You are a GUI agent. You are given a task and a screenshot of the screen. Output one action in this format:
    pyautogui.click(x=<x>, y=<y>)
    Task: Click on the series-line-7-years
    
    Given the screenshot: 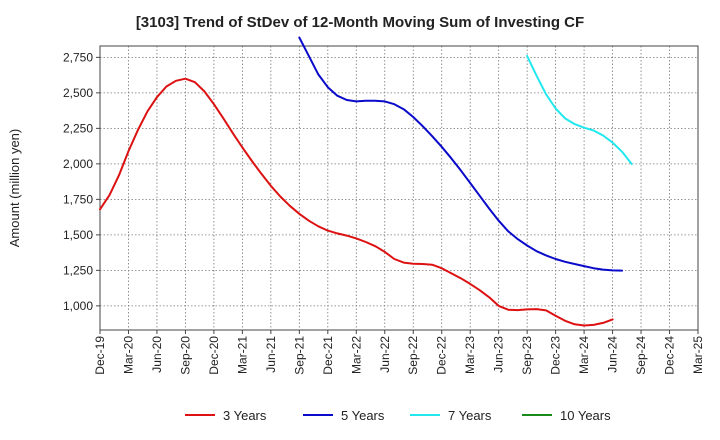 What is the action you would take?
    pyautogui.click(x=579, y=109)
    